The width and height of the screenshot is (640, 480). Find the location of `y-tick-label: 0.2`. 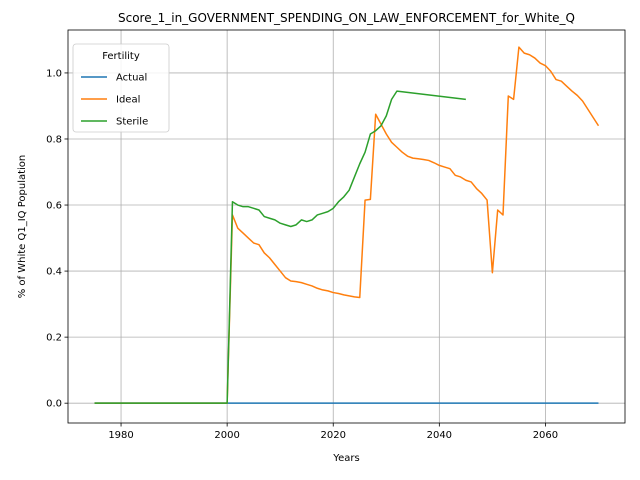

y-tick-label: 0.2 is located at coordinates (54, 338).